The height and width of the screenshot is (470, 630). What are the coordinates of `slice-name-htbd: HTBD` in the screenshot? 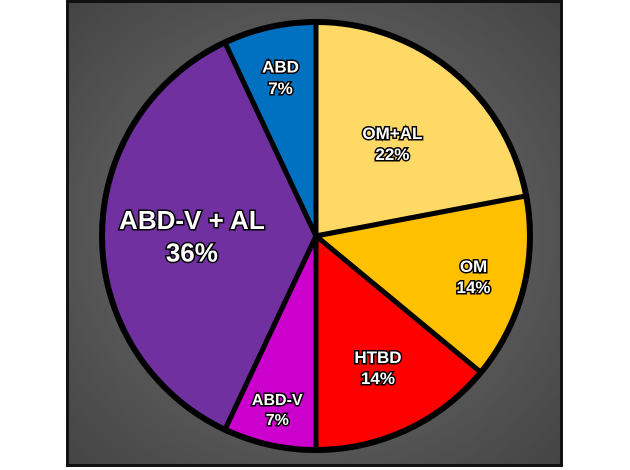 It's located at (377, 357).